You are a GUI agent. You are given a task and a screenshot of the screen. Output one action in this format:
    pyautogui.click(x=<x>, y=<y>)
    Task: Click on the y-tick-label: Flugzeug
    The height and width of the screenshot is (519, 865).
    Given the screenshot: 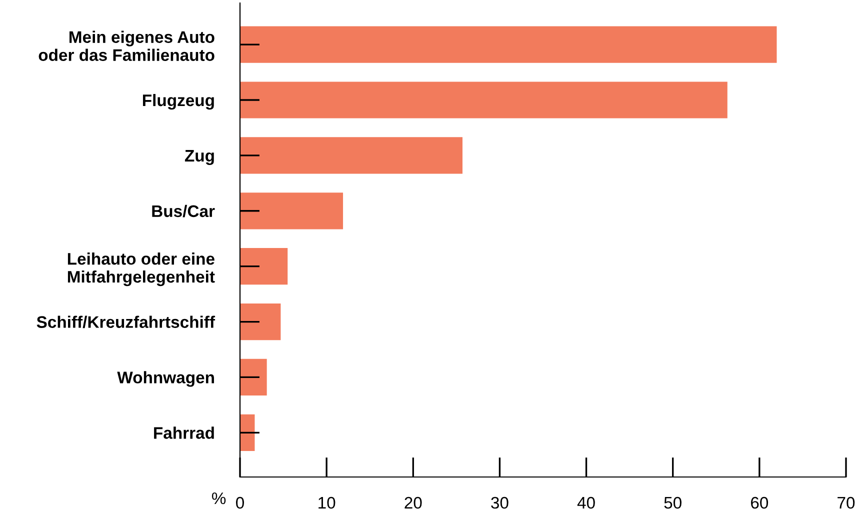 What is the action you would take?
    pyautogui.click(x=178, y=102)
    